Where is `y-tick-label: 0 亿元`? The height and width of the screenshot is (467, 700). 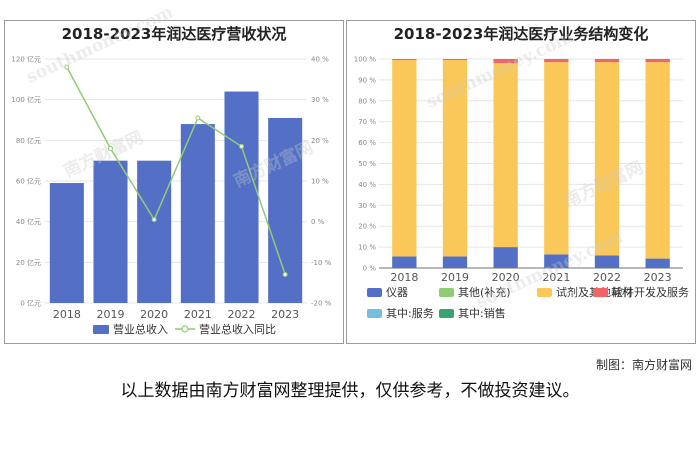 y-tick-label: 0 亿元 is located at coordinates (30, 303).